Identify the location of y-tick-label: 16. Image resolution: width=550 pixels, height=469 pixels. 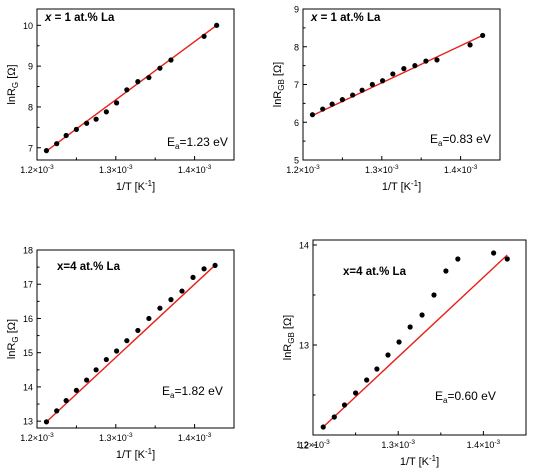
(28, 319).